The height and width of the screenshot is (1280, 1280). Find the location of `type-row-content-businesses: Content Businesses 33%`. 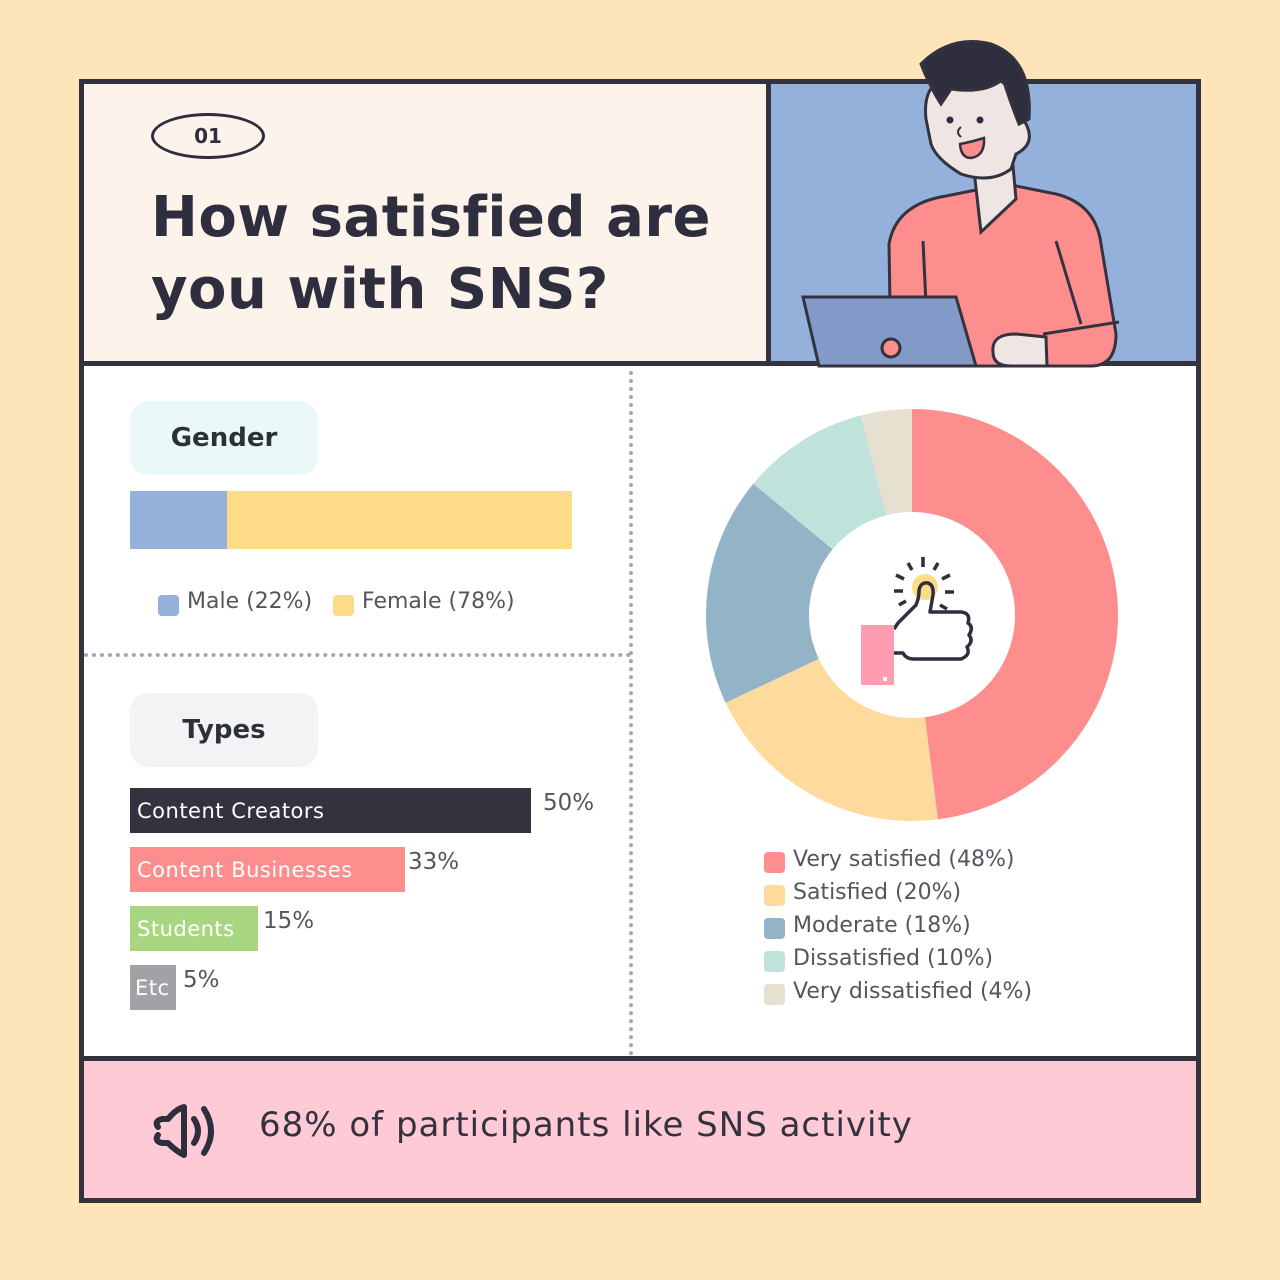

type-row-content-businesses: Content Businesses 33% is located at coordinates (294, 869).